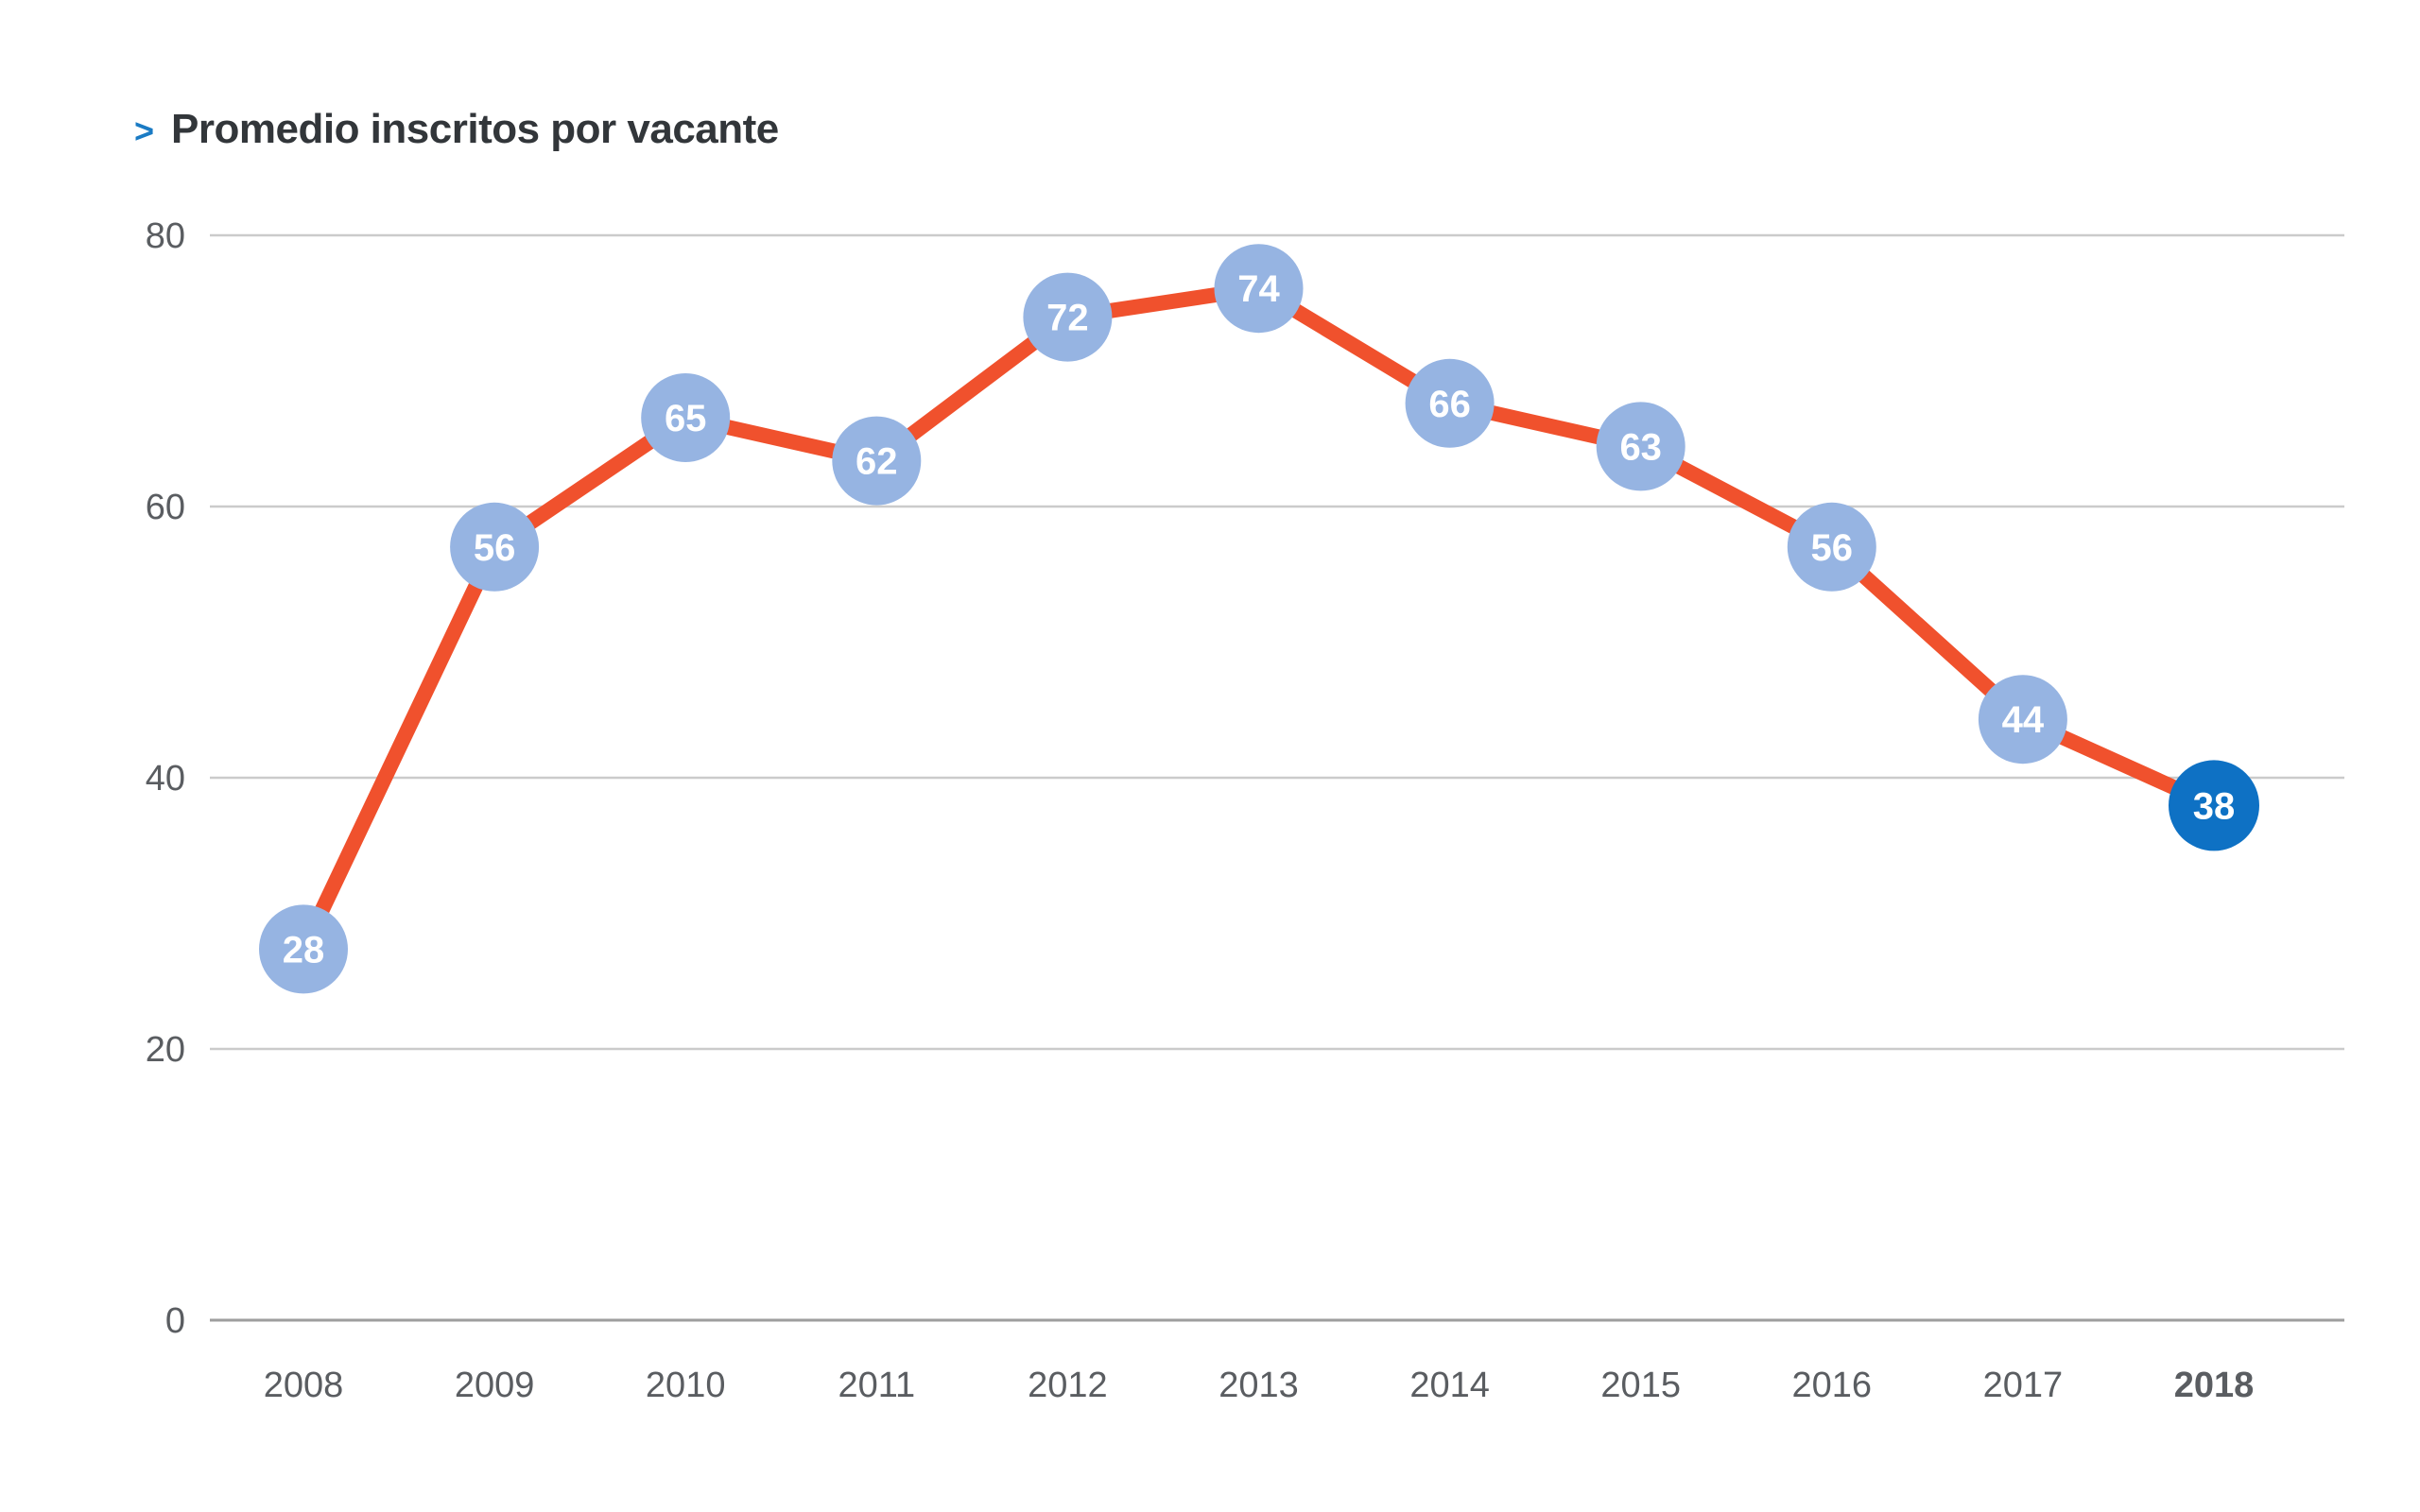  Describe the element at coordinates (145, 131) in the screenshot. I see `chevron-right-icon: >` at that location.